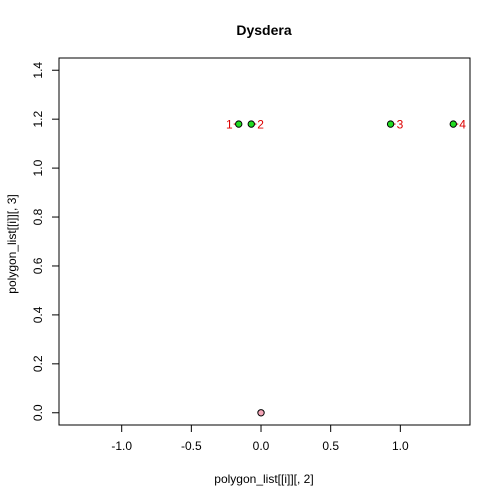 This screenshot has width=500, height=500. I want to click on y-tick-label: 0.2, so click(38, 363).